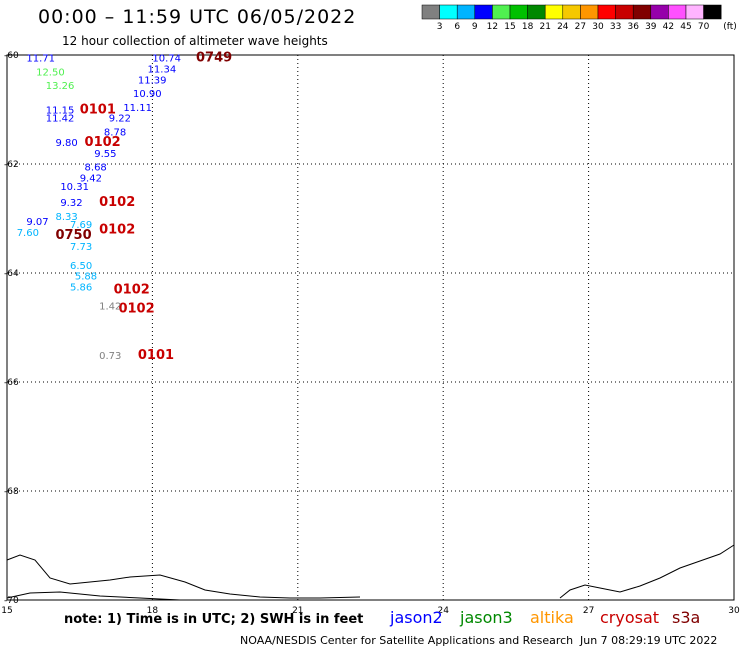  What do you see at coordinates (457, 27) in the screenshot?
I see `legend-label: 6` at bounding box center [457, 27].